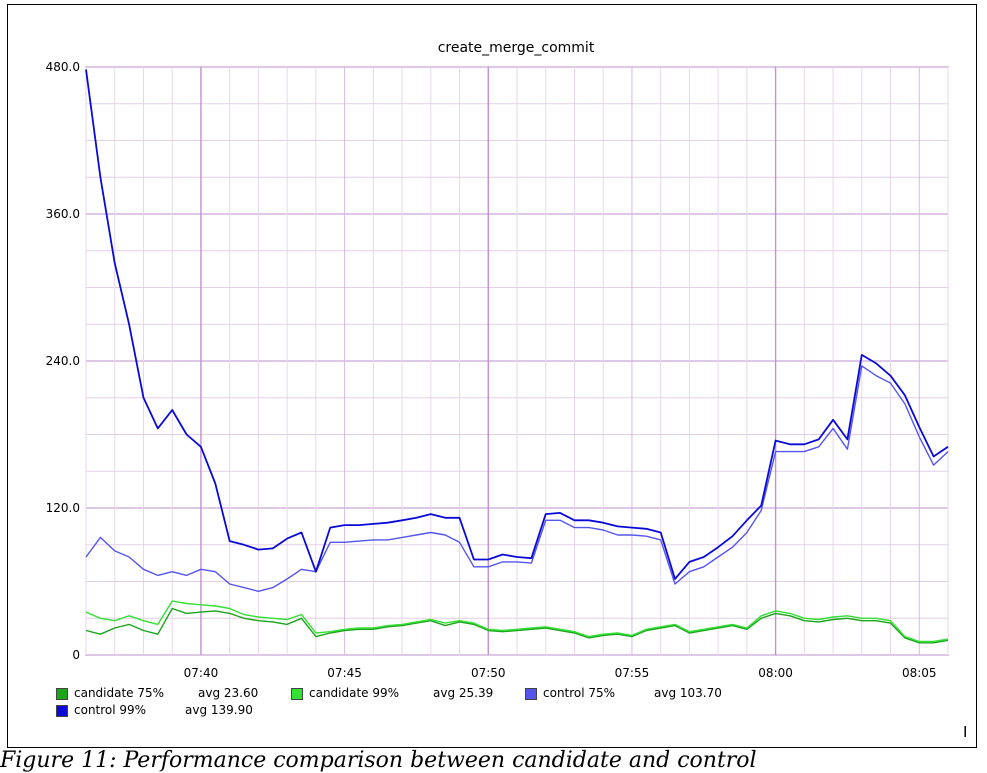  I want to click on x-tick-label: 07:45, so click(344, 673).